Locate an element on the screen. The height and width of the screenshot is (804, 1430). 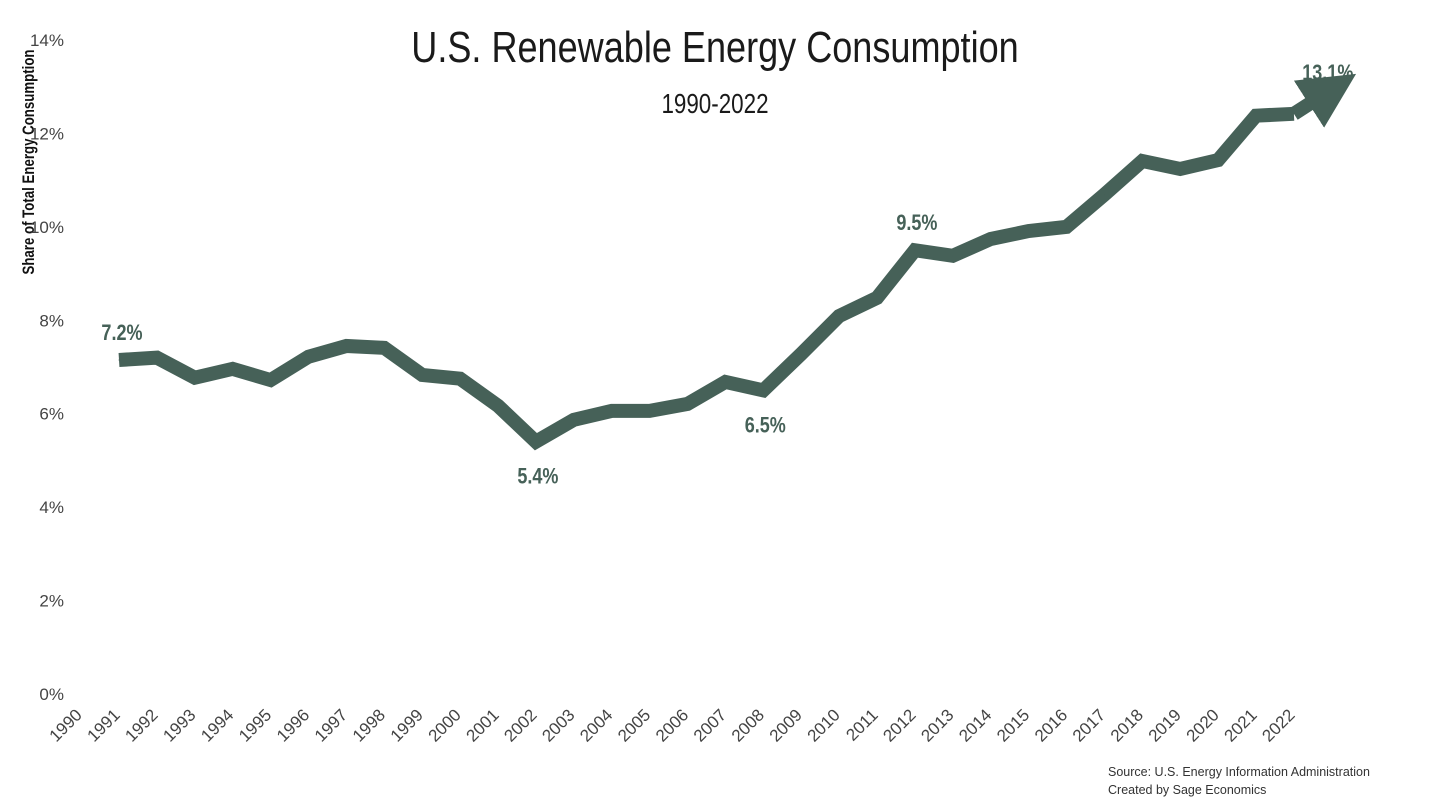
x-tick-label: 2009 is located at coordinates (786, 725).